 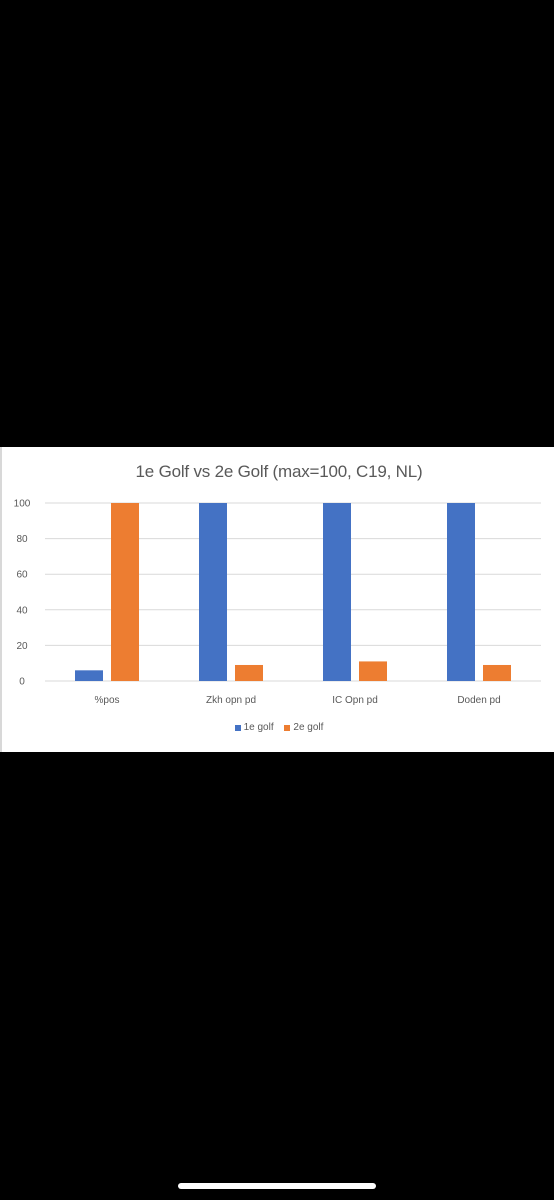 I want to click on y-tick-label: 40, so click(x=22, y=610).